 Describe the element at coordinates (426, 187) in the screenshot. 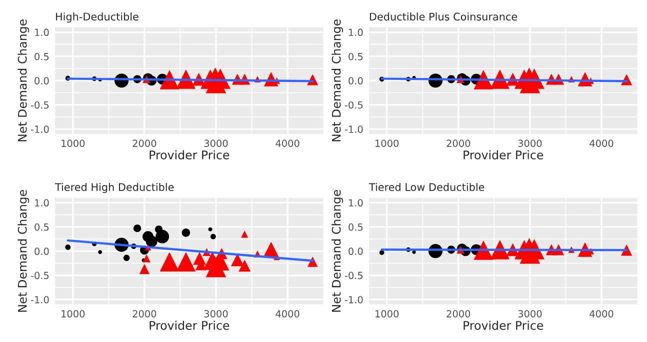

I see `chart-title: Tiered Low Deductible` at that location.